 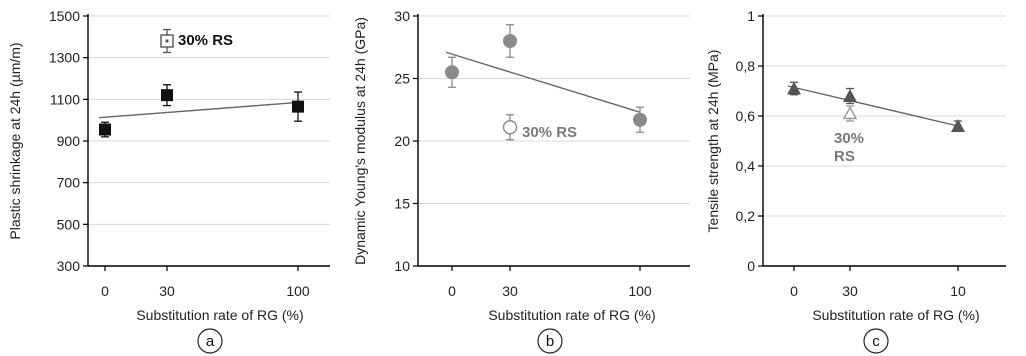 What do you see at coordinates (64, 58) in the screenshot?
I see `y-tick-label: 1300` at bounding box center [64, 58].